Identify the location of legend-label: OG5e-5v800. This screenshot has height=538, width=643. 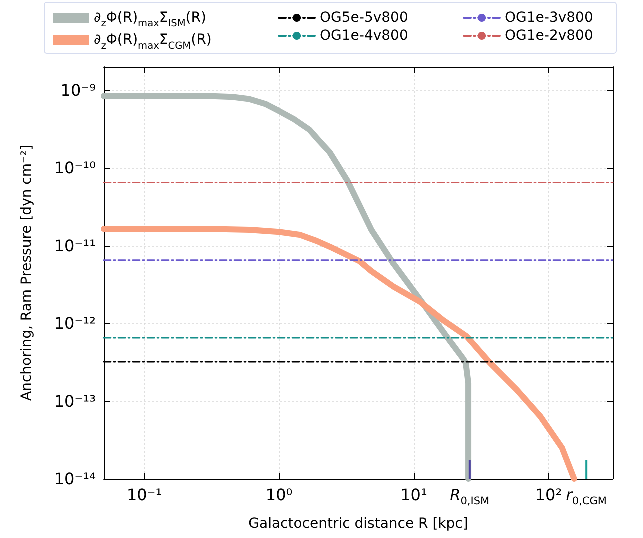
(364, 18).